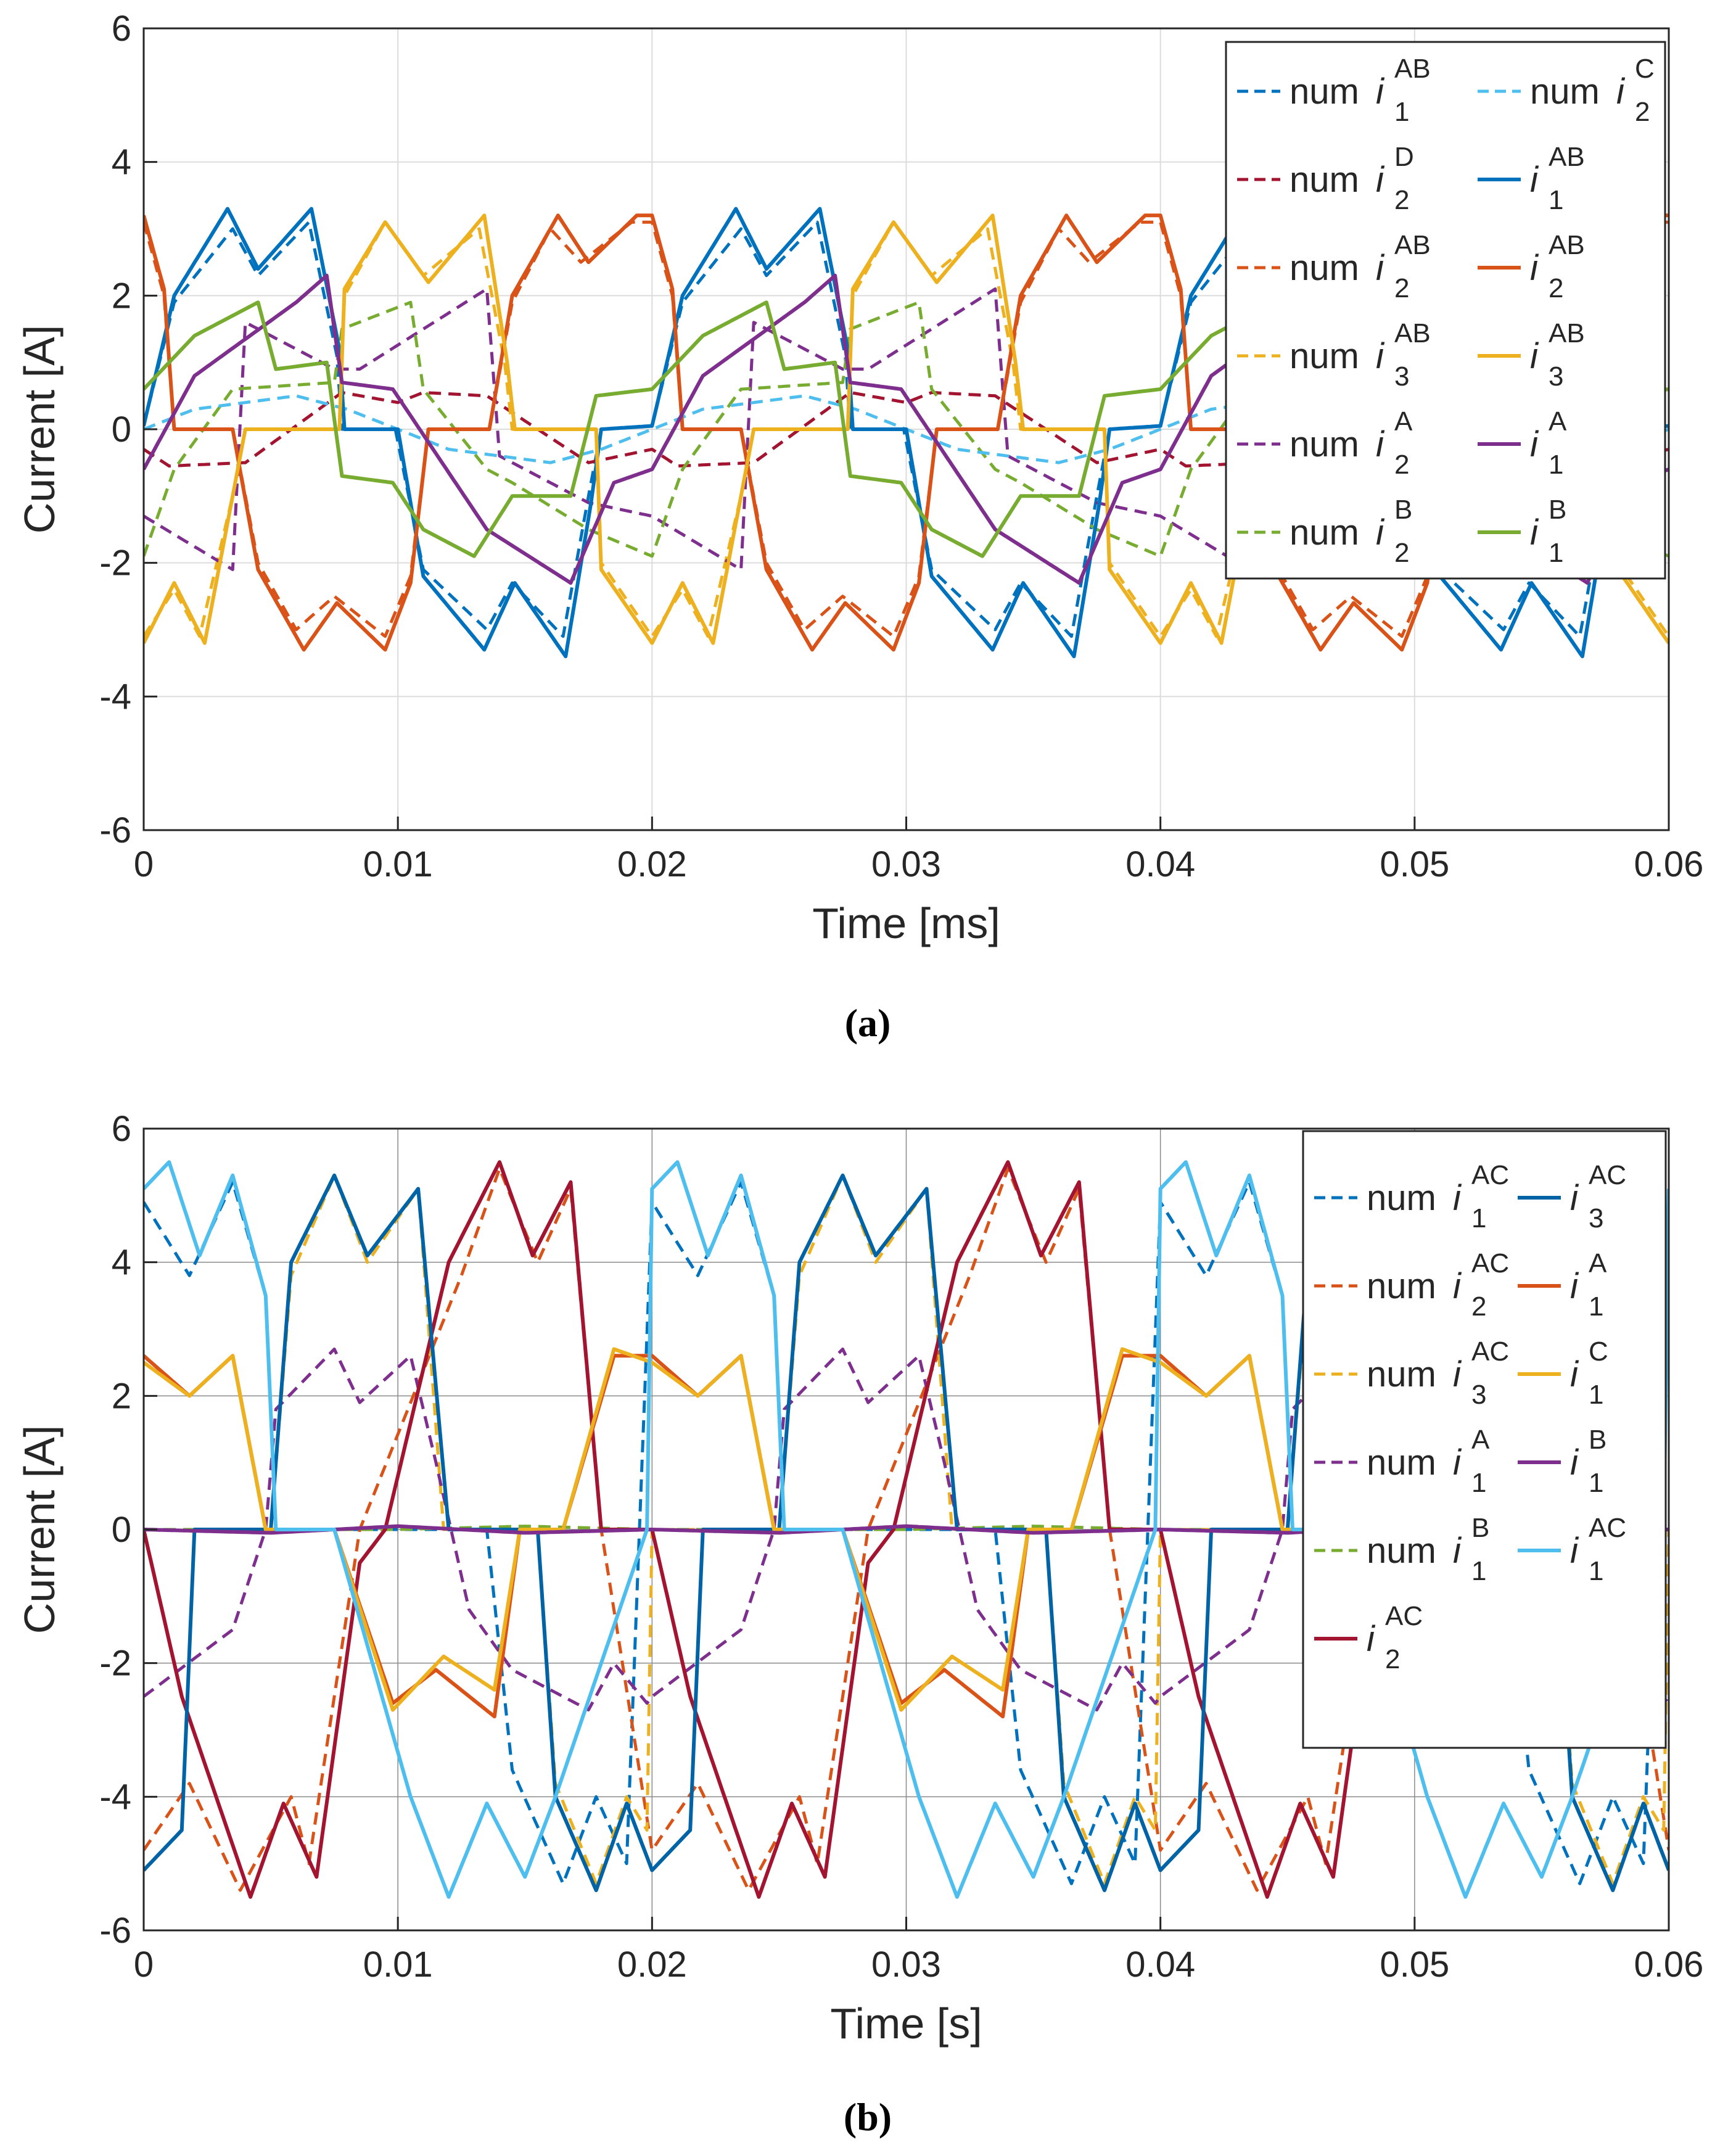  I want to click on figure-caption: (b), so click(868, 2117).